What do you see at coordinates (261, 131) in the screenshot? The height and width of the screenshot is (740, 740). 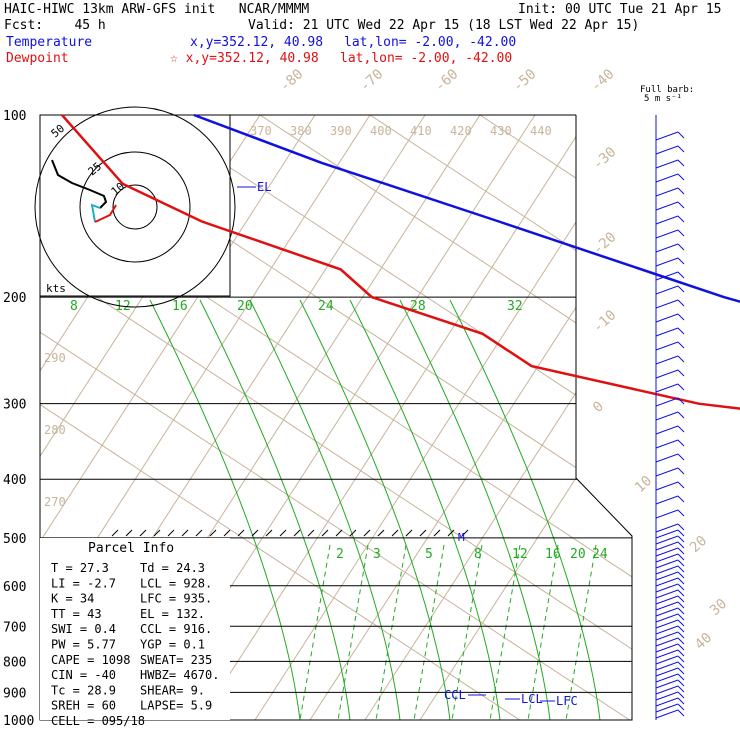 I see `theta-label: 370` at bounding box center [261, 131].